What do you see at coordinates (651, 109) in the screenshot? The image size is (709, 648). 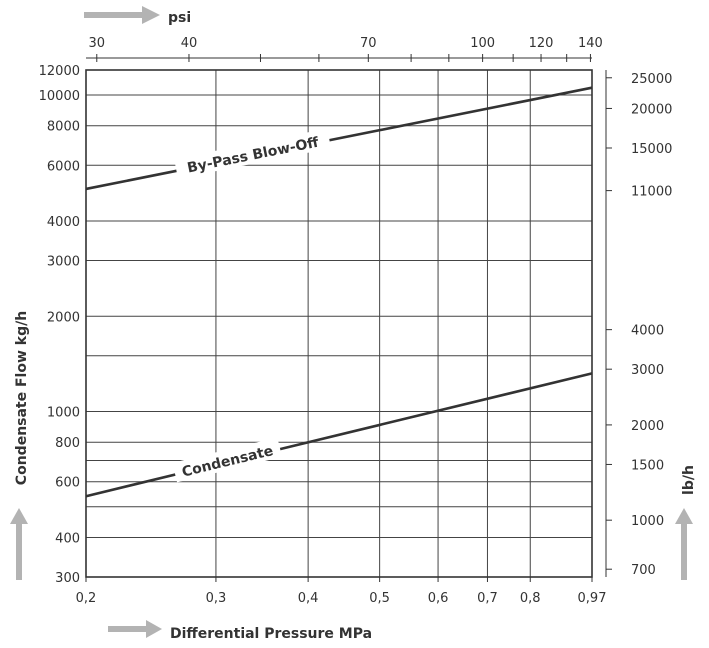 I see `right-tick-label: 20000` at bounding box center [651, 109].